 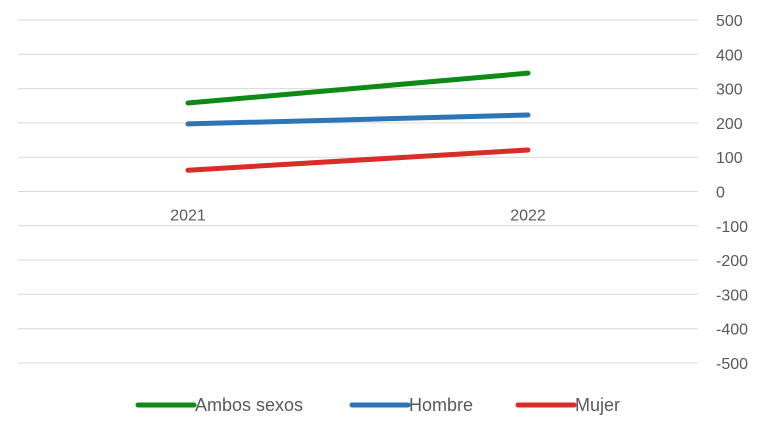 I want to click on y-tick-label: 100, so click(x=729, y=158).